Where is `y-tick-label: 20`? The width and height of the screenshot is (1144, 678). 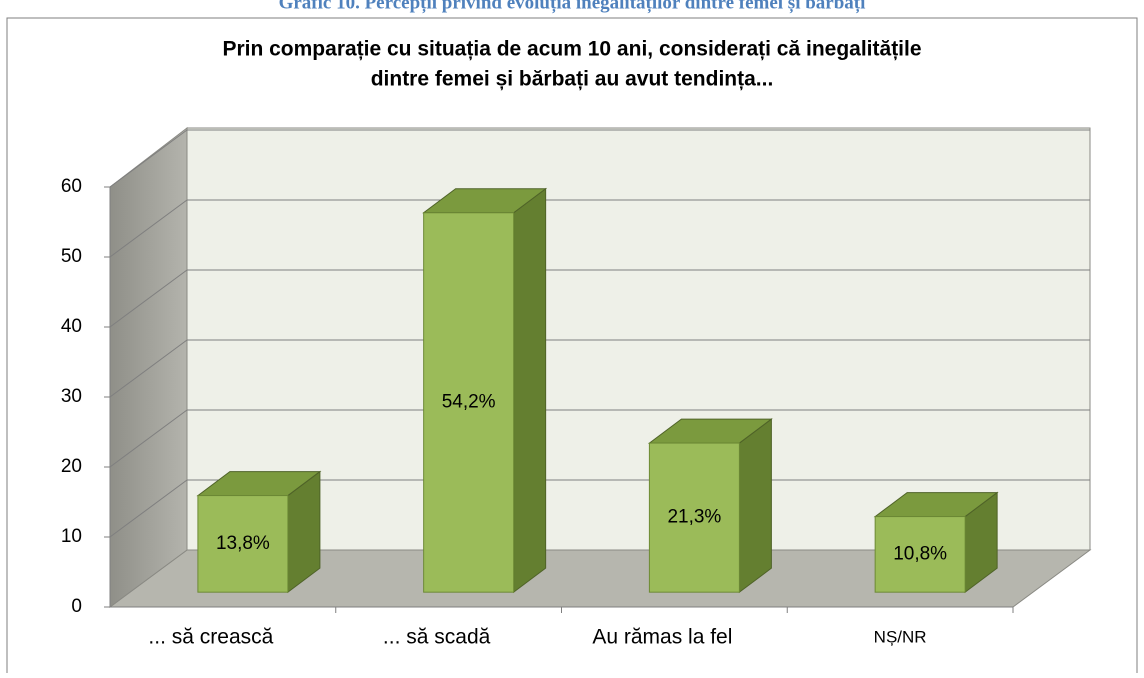 y-tick-label: 20 is located at coordinates (71, 466).